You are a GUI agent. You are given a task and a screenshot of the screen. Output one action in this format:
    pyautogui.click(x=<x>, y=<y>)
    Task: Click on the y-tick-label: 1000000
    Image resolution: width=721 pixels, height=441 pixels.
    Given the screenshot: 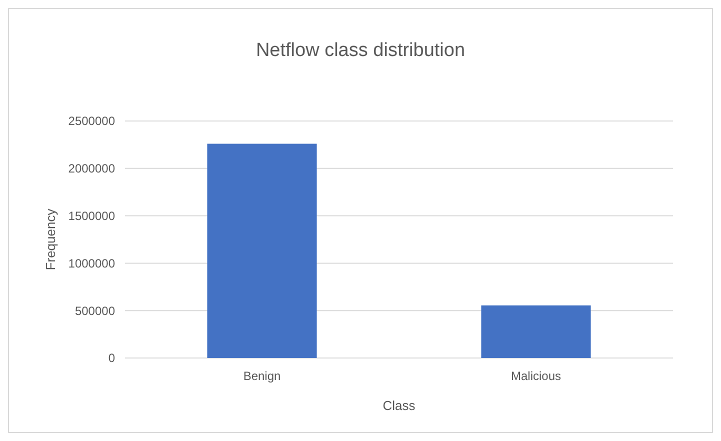 What is the action you would take?
    pyautogui.click(x=92, y=263)
    